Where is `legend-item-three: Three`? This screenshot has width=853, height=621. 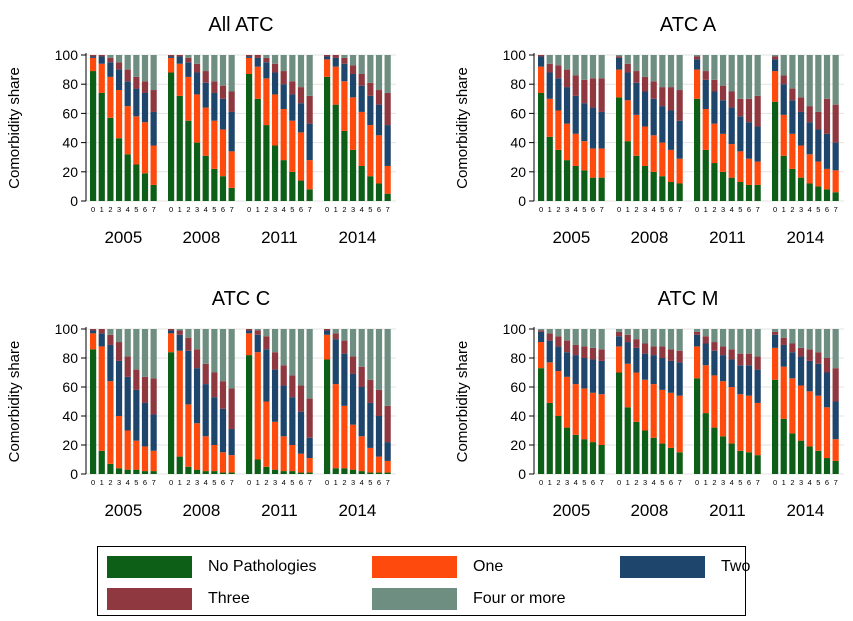 legend-item-three: Three is located at coordinates (178, 599).